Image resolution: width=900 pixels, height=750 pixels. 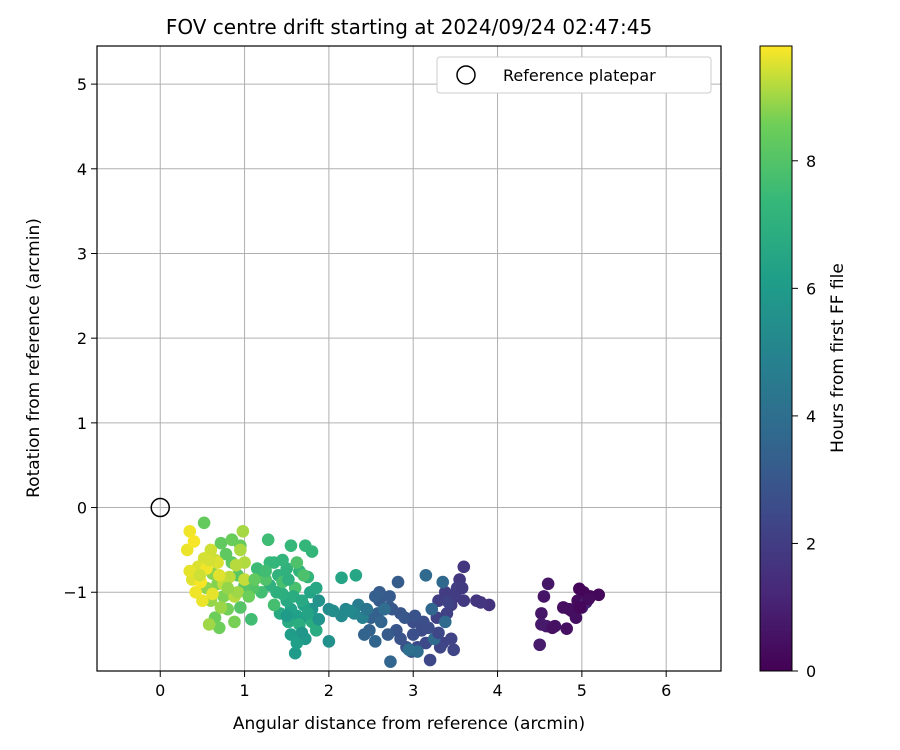 What do you see at coordinates (466, 75) in the screenshot?
I see `legend-open-circle-icon` at bounding box center [466, 75].